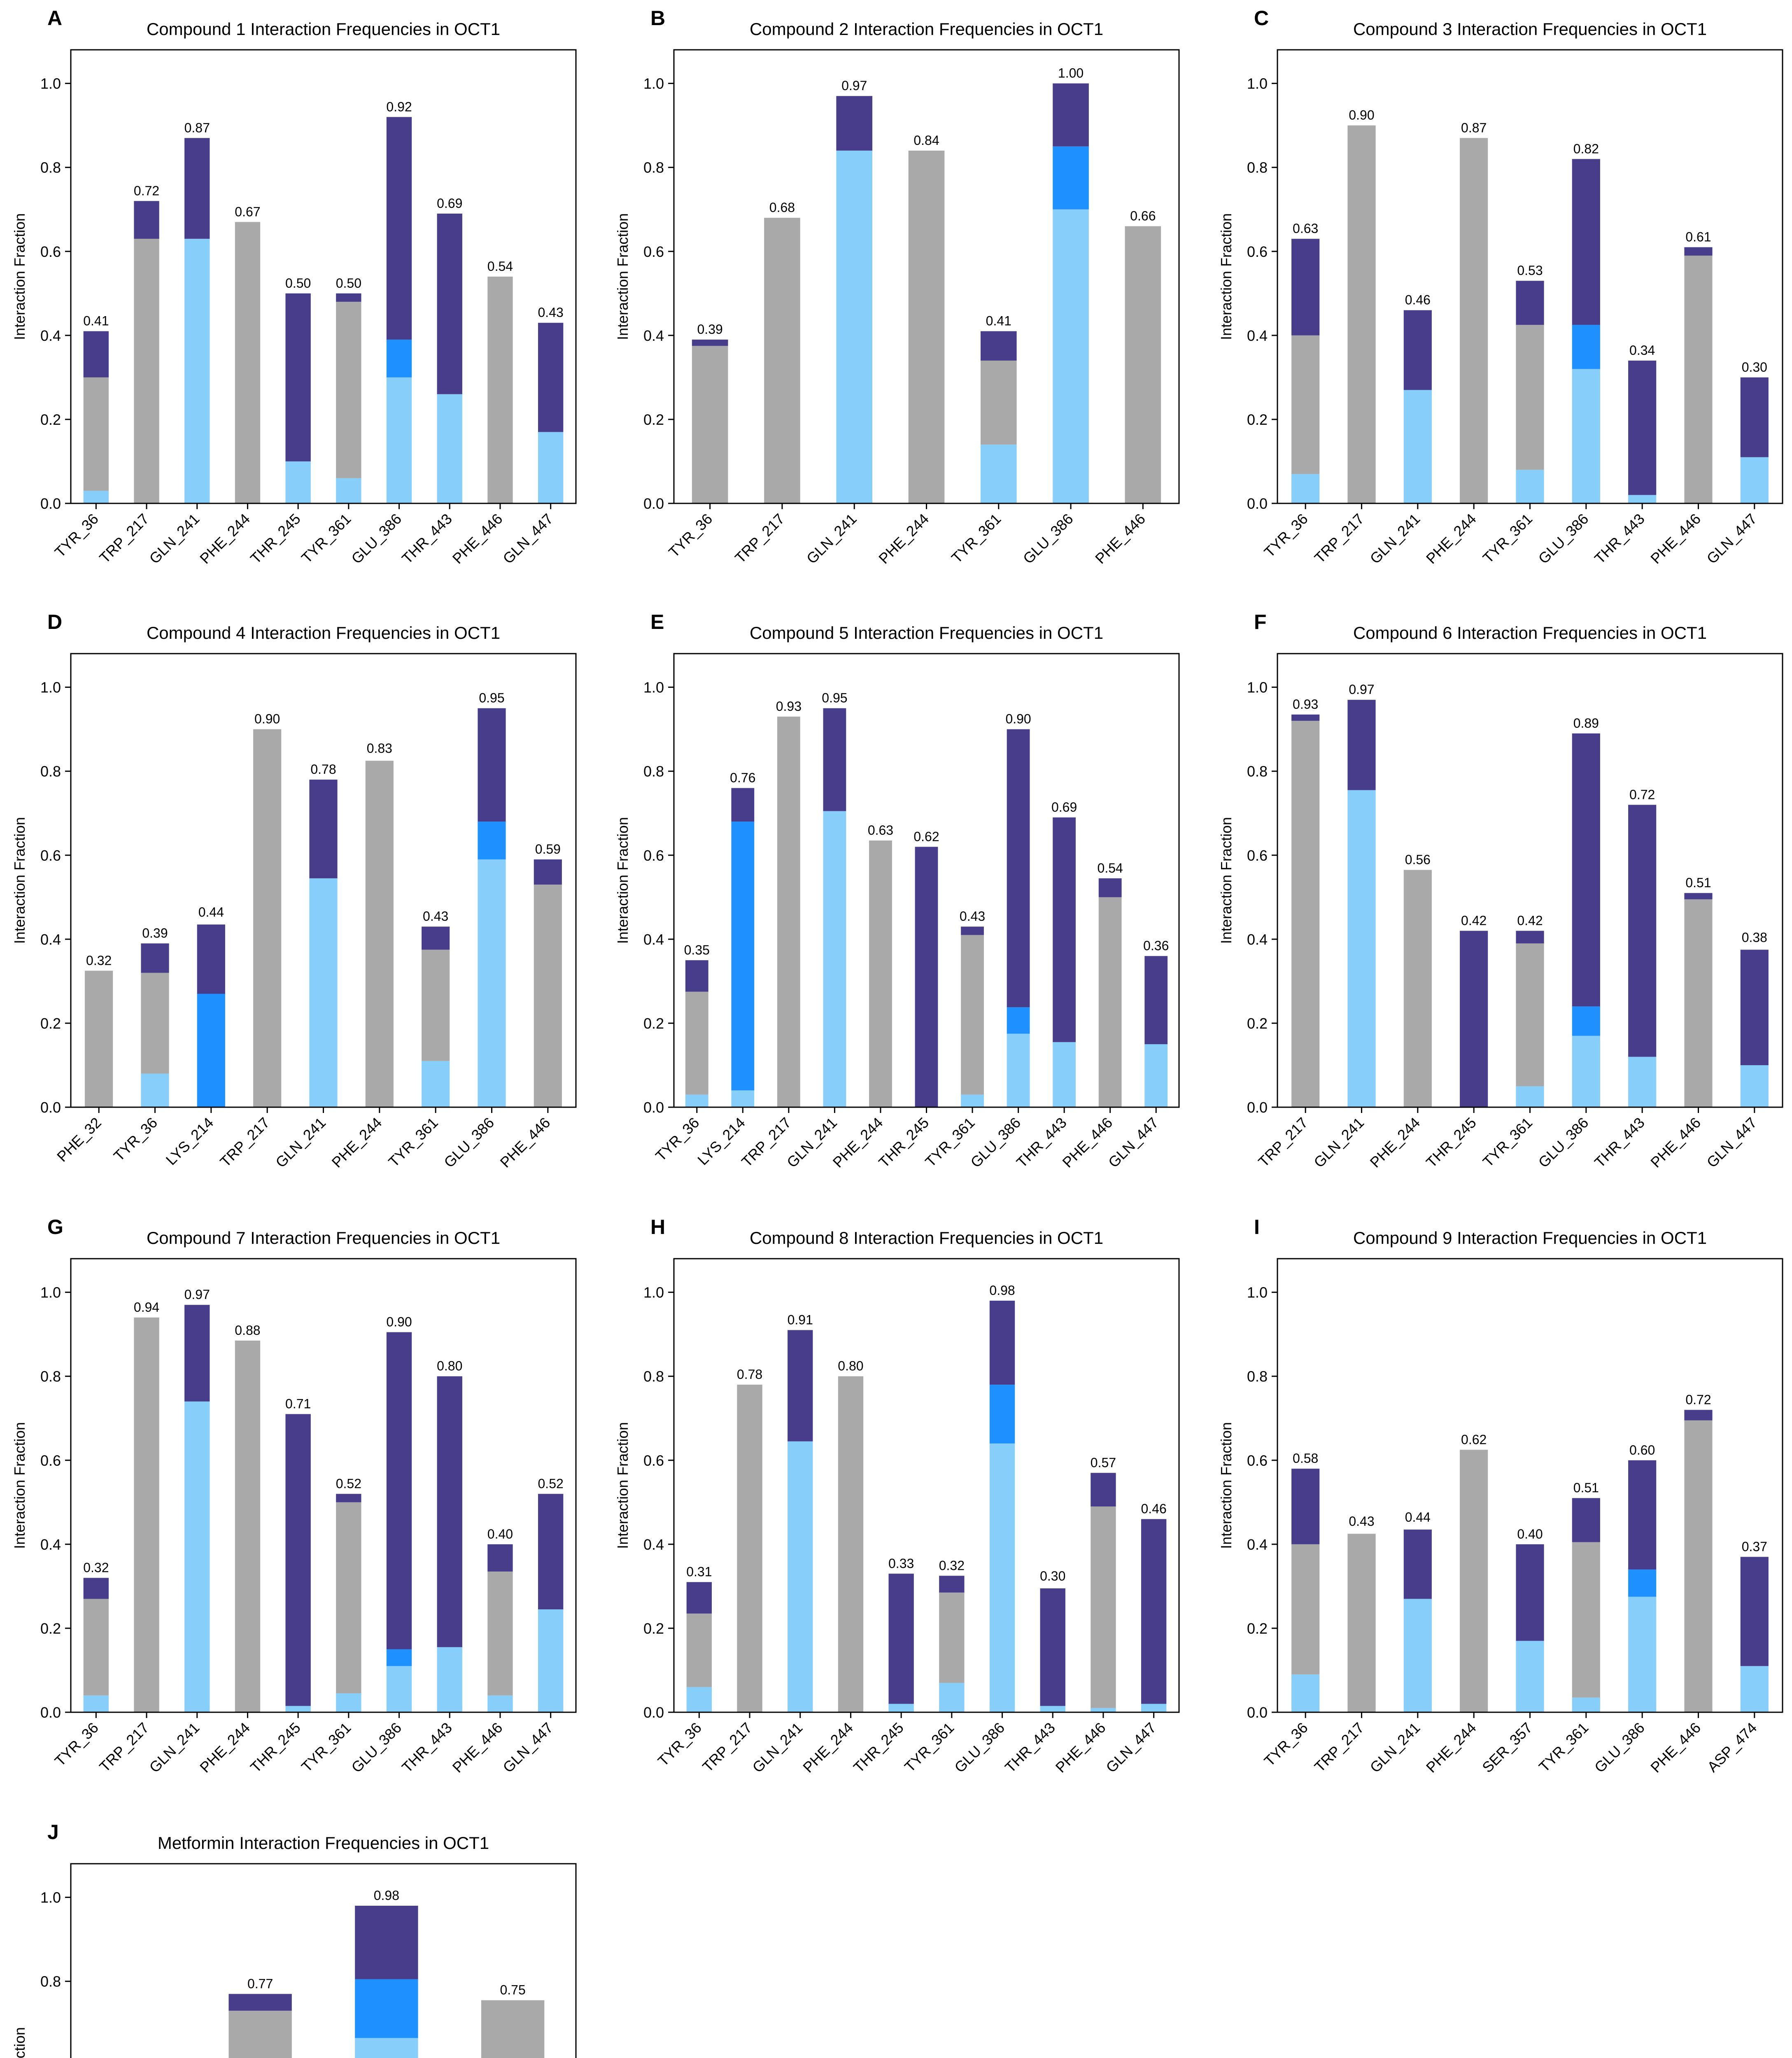 This screenshot has height=2058, width=1792. Describe the element at coordinates (323, 769) in the screenshot. I see `data-label: 0.78` at that location.